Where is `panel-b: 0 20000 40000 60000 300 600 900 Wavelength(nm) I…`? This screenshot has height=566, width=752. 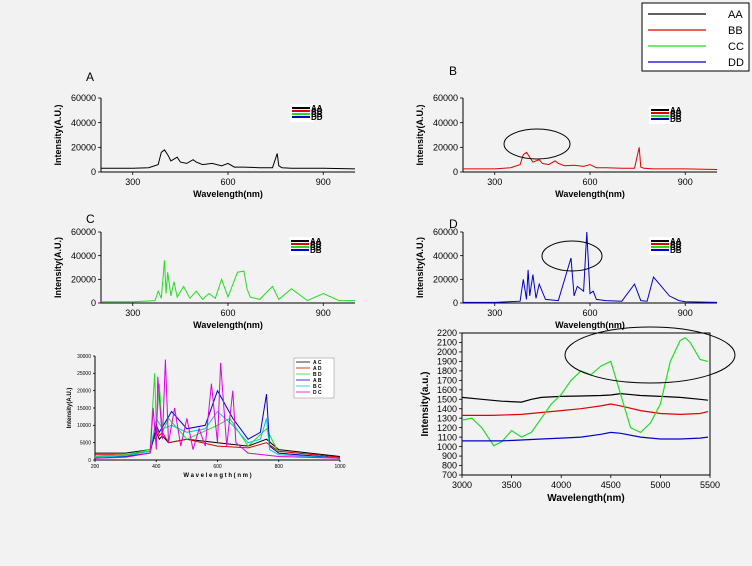 panel-b: 0 20000 40000 60000 300 600 900 Wavelength(nm) I… is located at coordinates (566, 146).